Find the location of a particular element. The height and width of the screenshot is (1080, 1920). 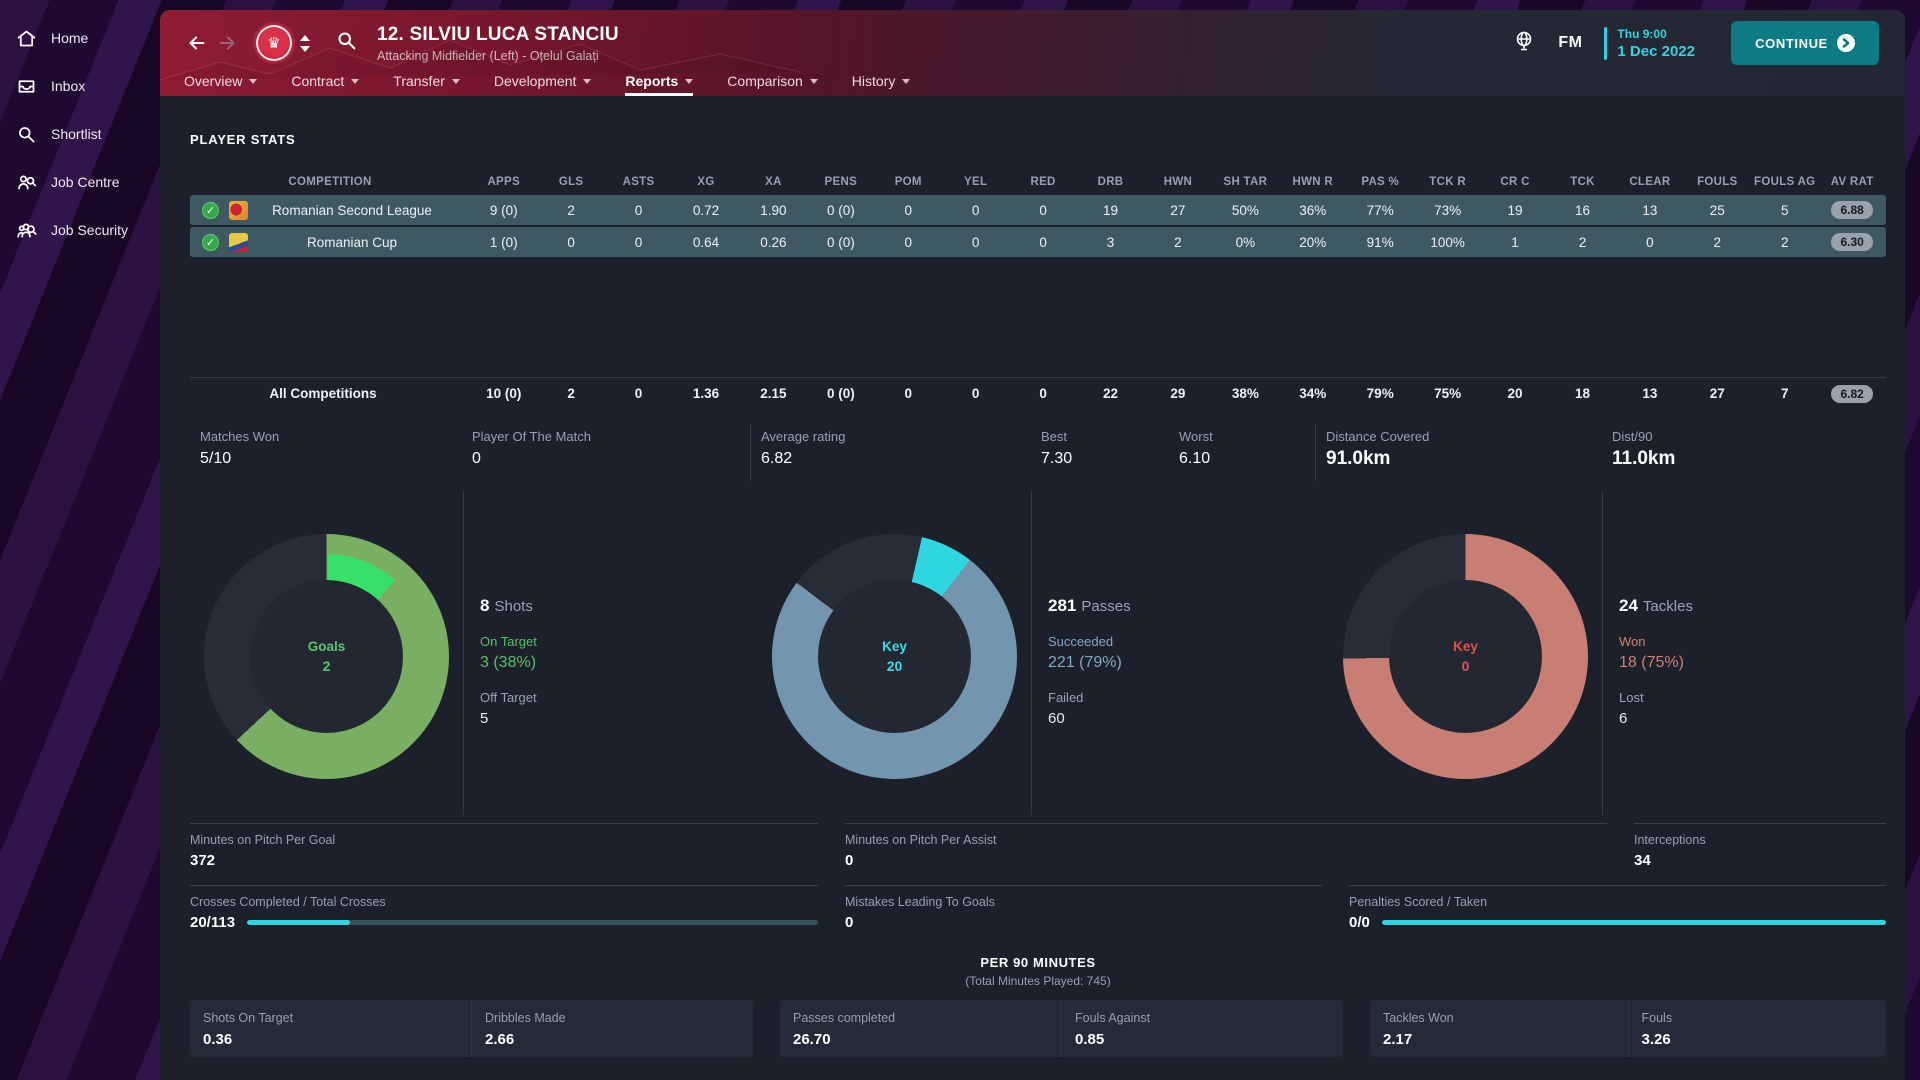

stat-cell: 7 is located at coordinates (1784, 393).